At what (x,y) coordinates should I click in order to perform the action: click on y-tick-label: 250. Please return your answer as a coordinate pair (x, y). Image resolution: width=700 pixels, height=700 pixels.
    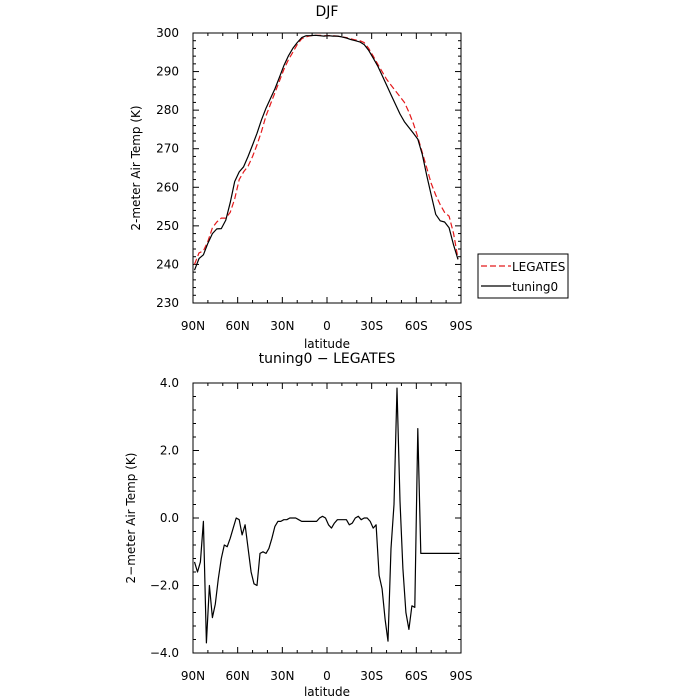
    Looking at the image, I should click on (167, 226).